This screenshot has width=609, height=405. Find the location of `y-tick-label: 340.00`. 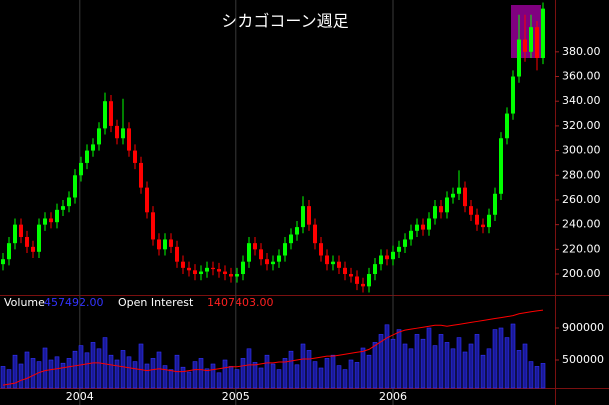

y-tick-label: 340.00 is located at coordinates (581, 100).